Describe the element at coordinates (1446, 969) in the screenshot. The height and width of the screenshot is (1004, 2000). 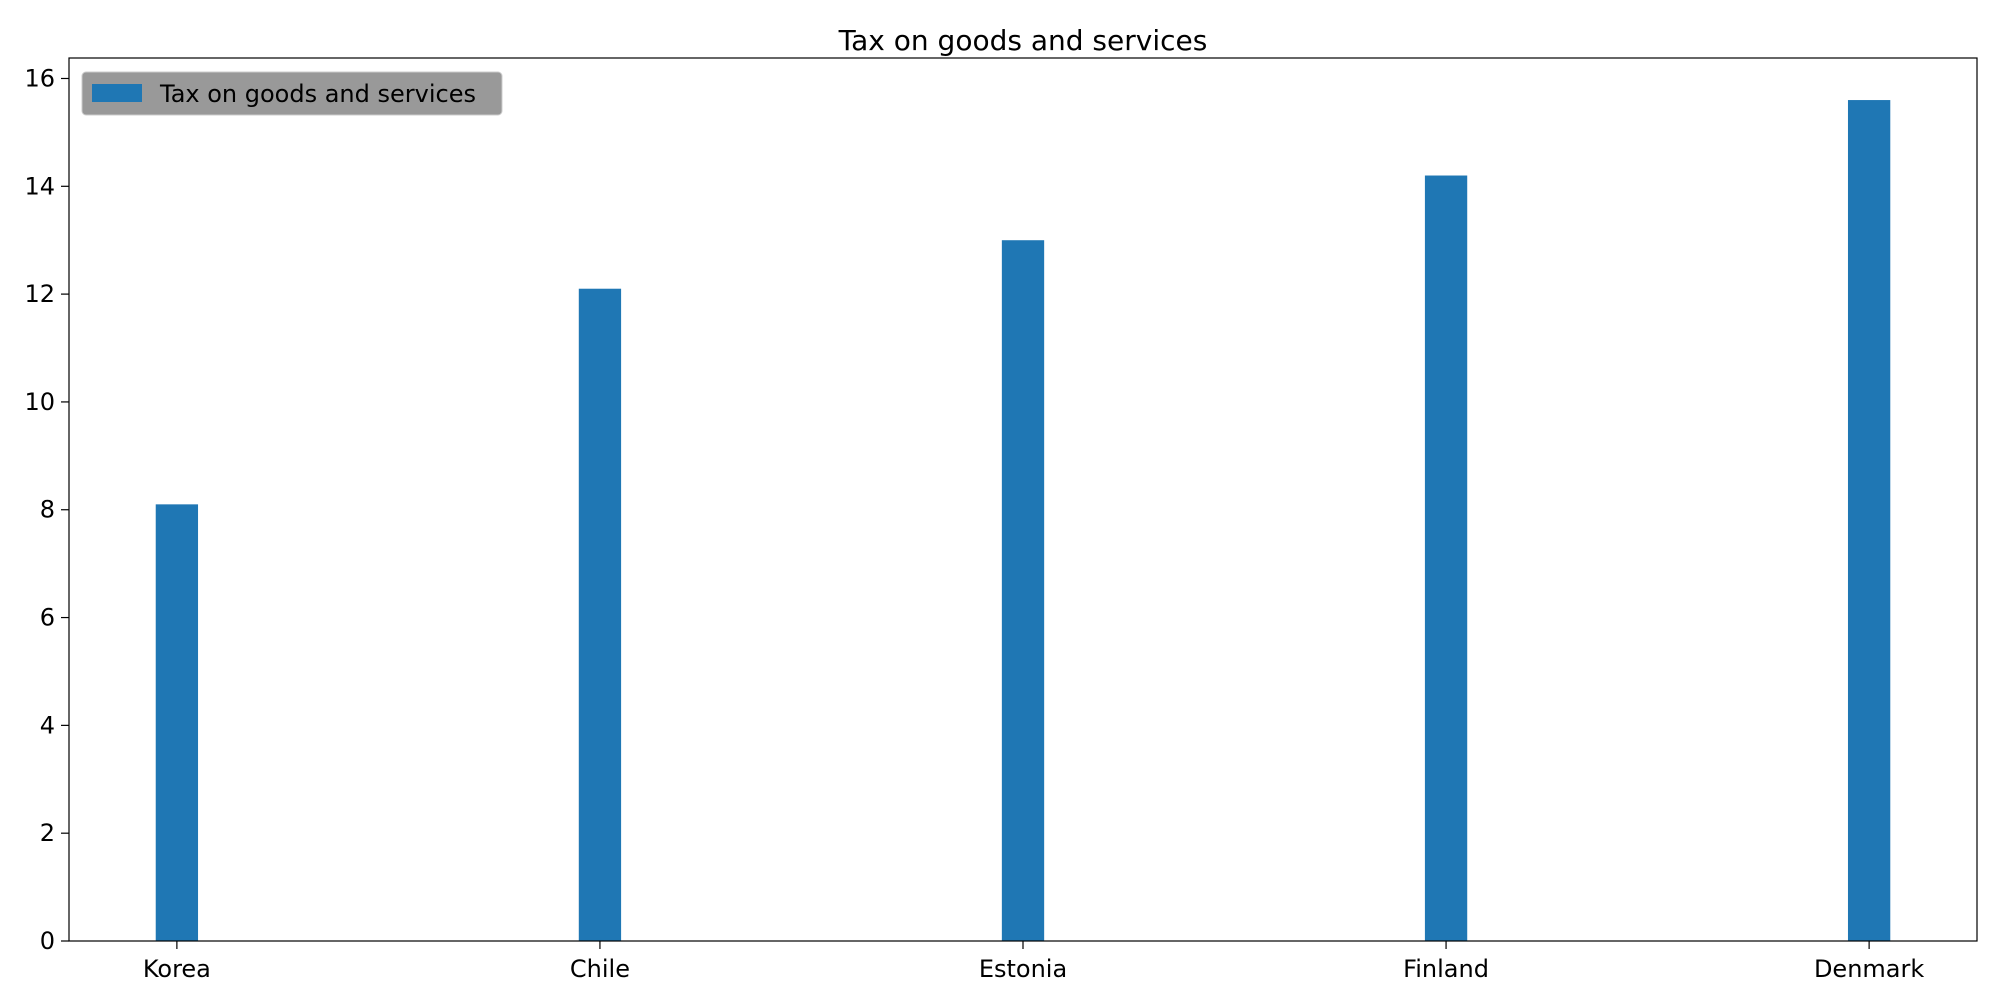
I see `x-tick-label: Finland` at that location.